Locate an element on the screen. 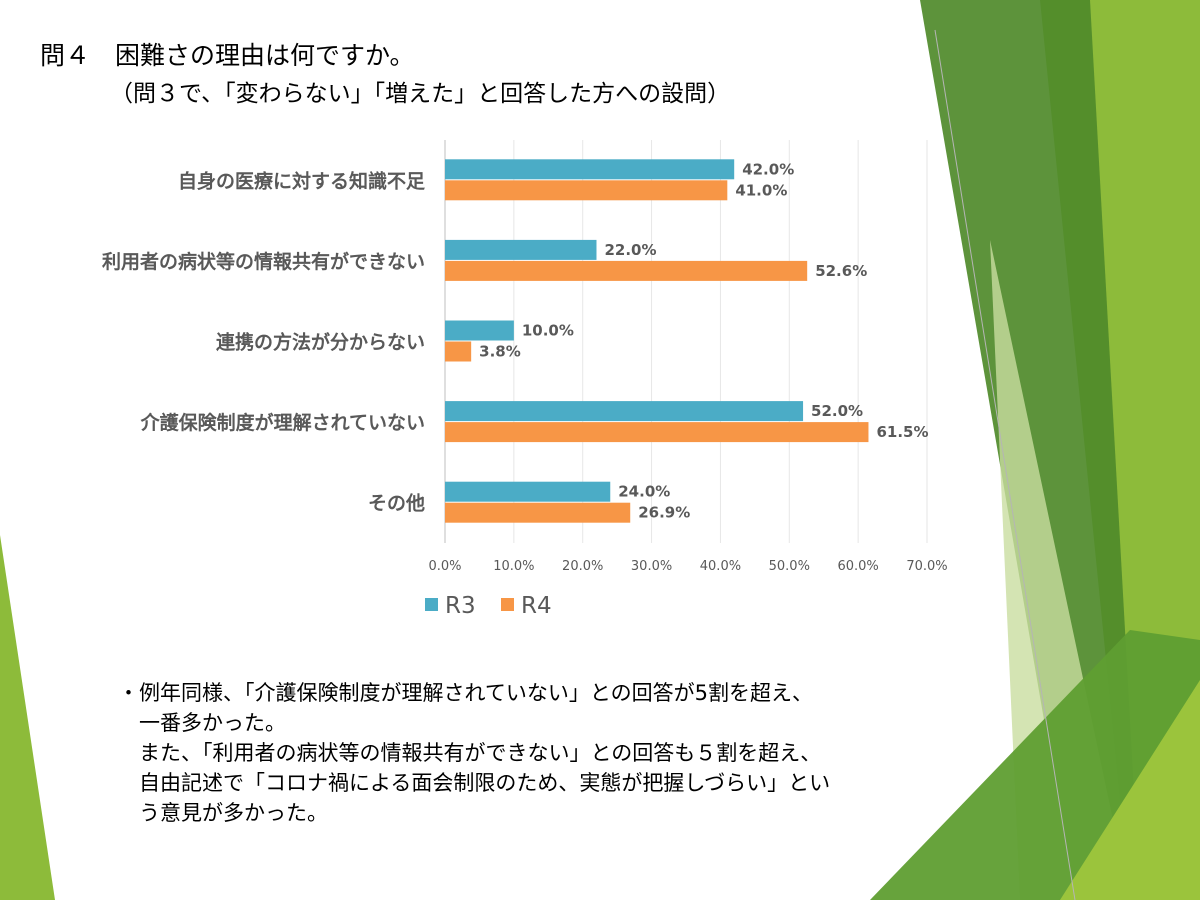 Image resolution: width=1200 pixels, height=900 pixels. deco-line is located at coordinates (1005, 464).